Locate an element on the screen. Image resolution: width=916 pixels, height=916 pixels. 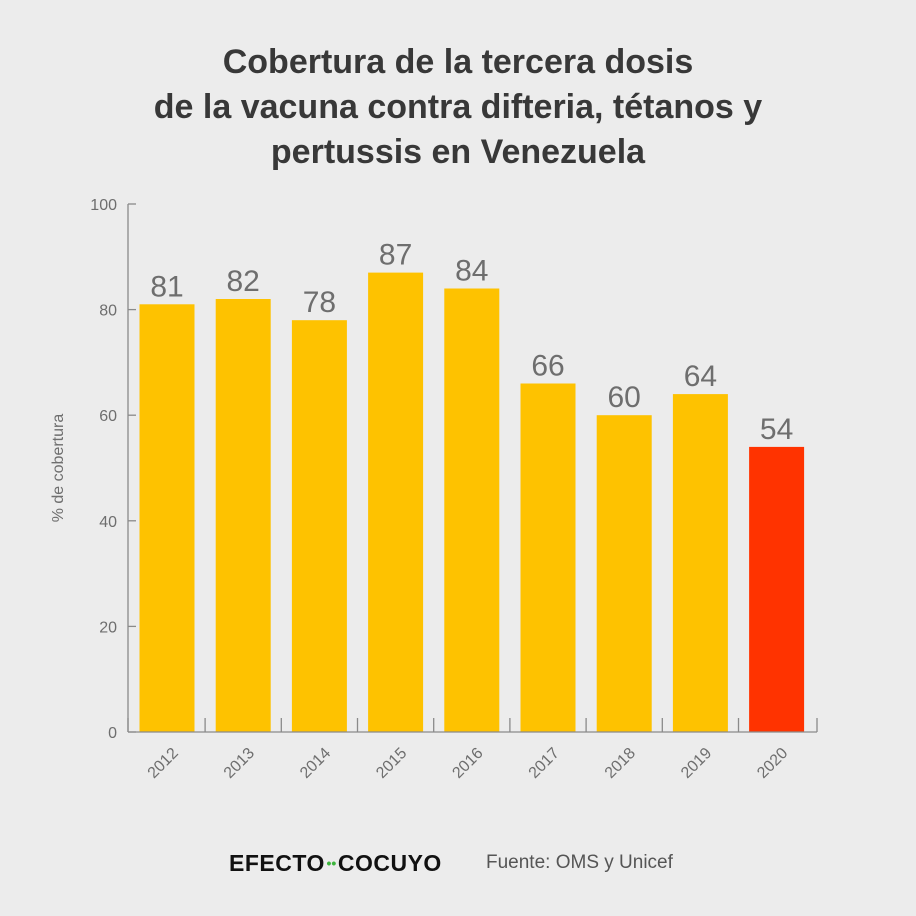
x-tick-label-2018: 2018 is located at coordinates (620, 763).